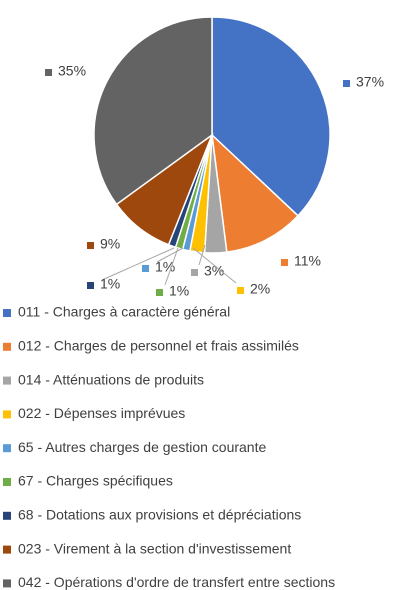 The width and height of the screenshot is (414, 590). Describe the element at coordinates (101, 413) in the screenshot. I see `legend-label: 022 - Dépenses imprévues` at that location.